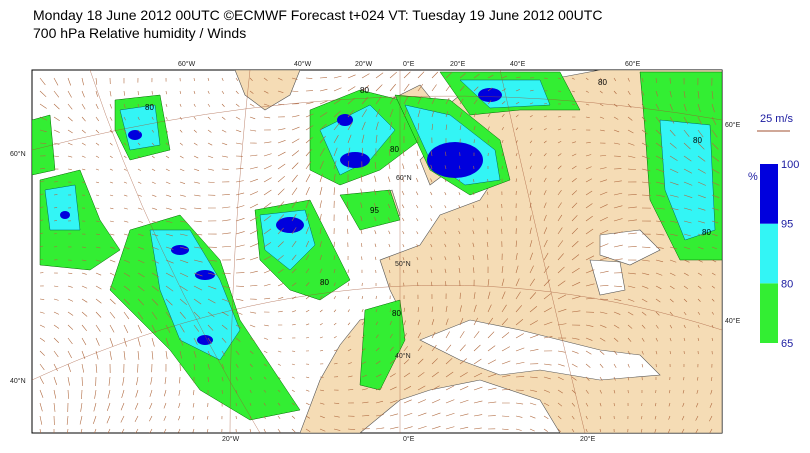 The height and width of the screenshot is (453, 810). I want to click on graticule-label: 40°N, so click(18, 381).